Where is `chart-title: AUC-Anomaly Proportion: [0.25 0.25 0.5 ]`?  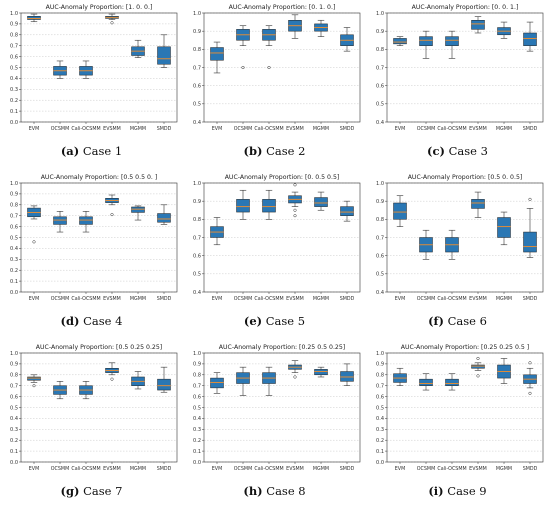 chart-title: AUC-Anomaly Proportion: [0.25 0.25 0.5 ] is located at coordinates (465, 347).